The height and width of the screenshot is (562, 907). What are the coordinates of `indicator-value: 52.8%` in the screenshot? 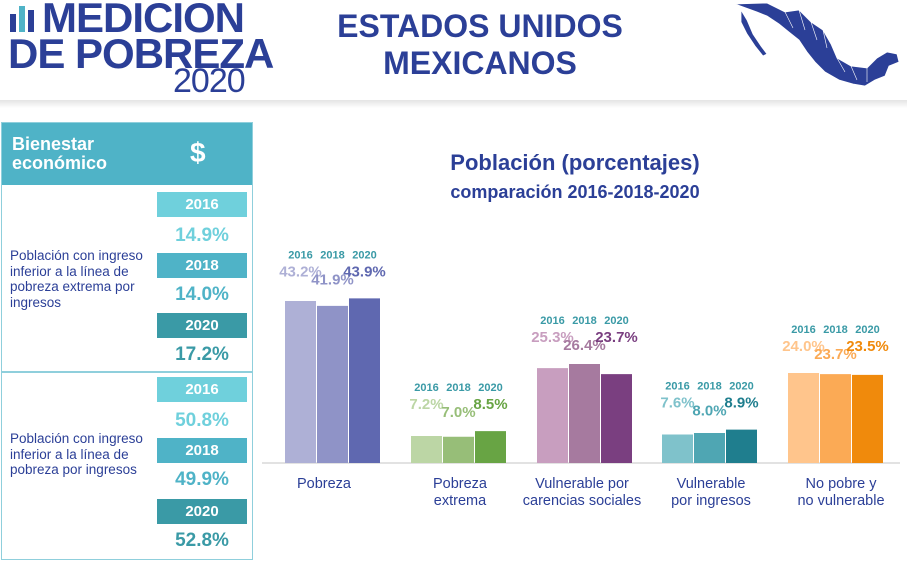 It's located at (202, 540).